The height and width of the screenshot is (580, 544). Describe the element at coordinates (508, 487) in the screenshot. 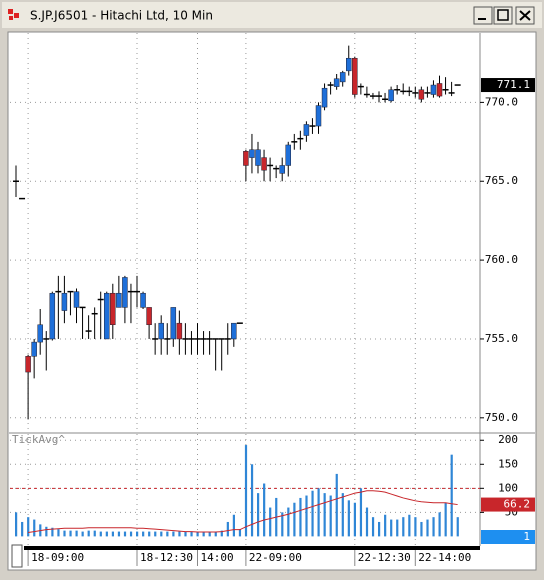

I see `y-tick-label: 100` at that location.